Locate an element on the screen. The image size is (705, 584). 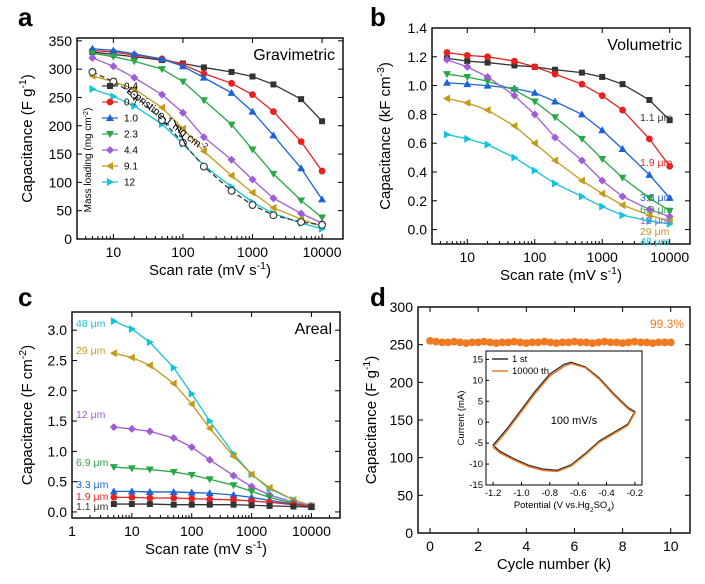
series-label: 1.1 μm is located at coordinates (656, 118).